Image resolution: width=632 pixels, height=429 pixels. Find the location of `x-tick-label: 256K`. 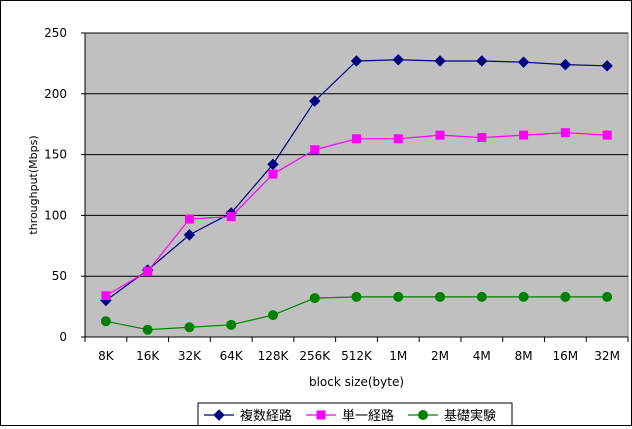

x-tick-label: 256K is located at coordinates (315, 356).